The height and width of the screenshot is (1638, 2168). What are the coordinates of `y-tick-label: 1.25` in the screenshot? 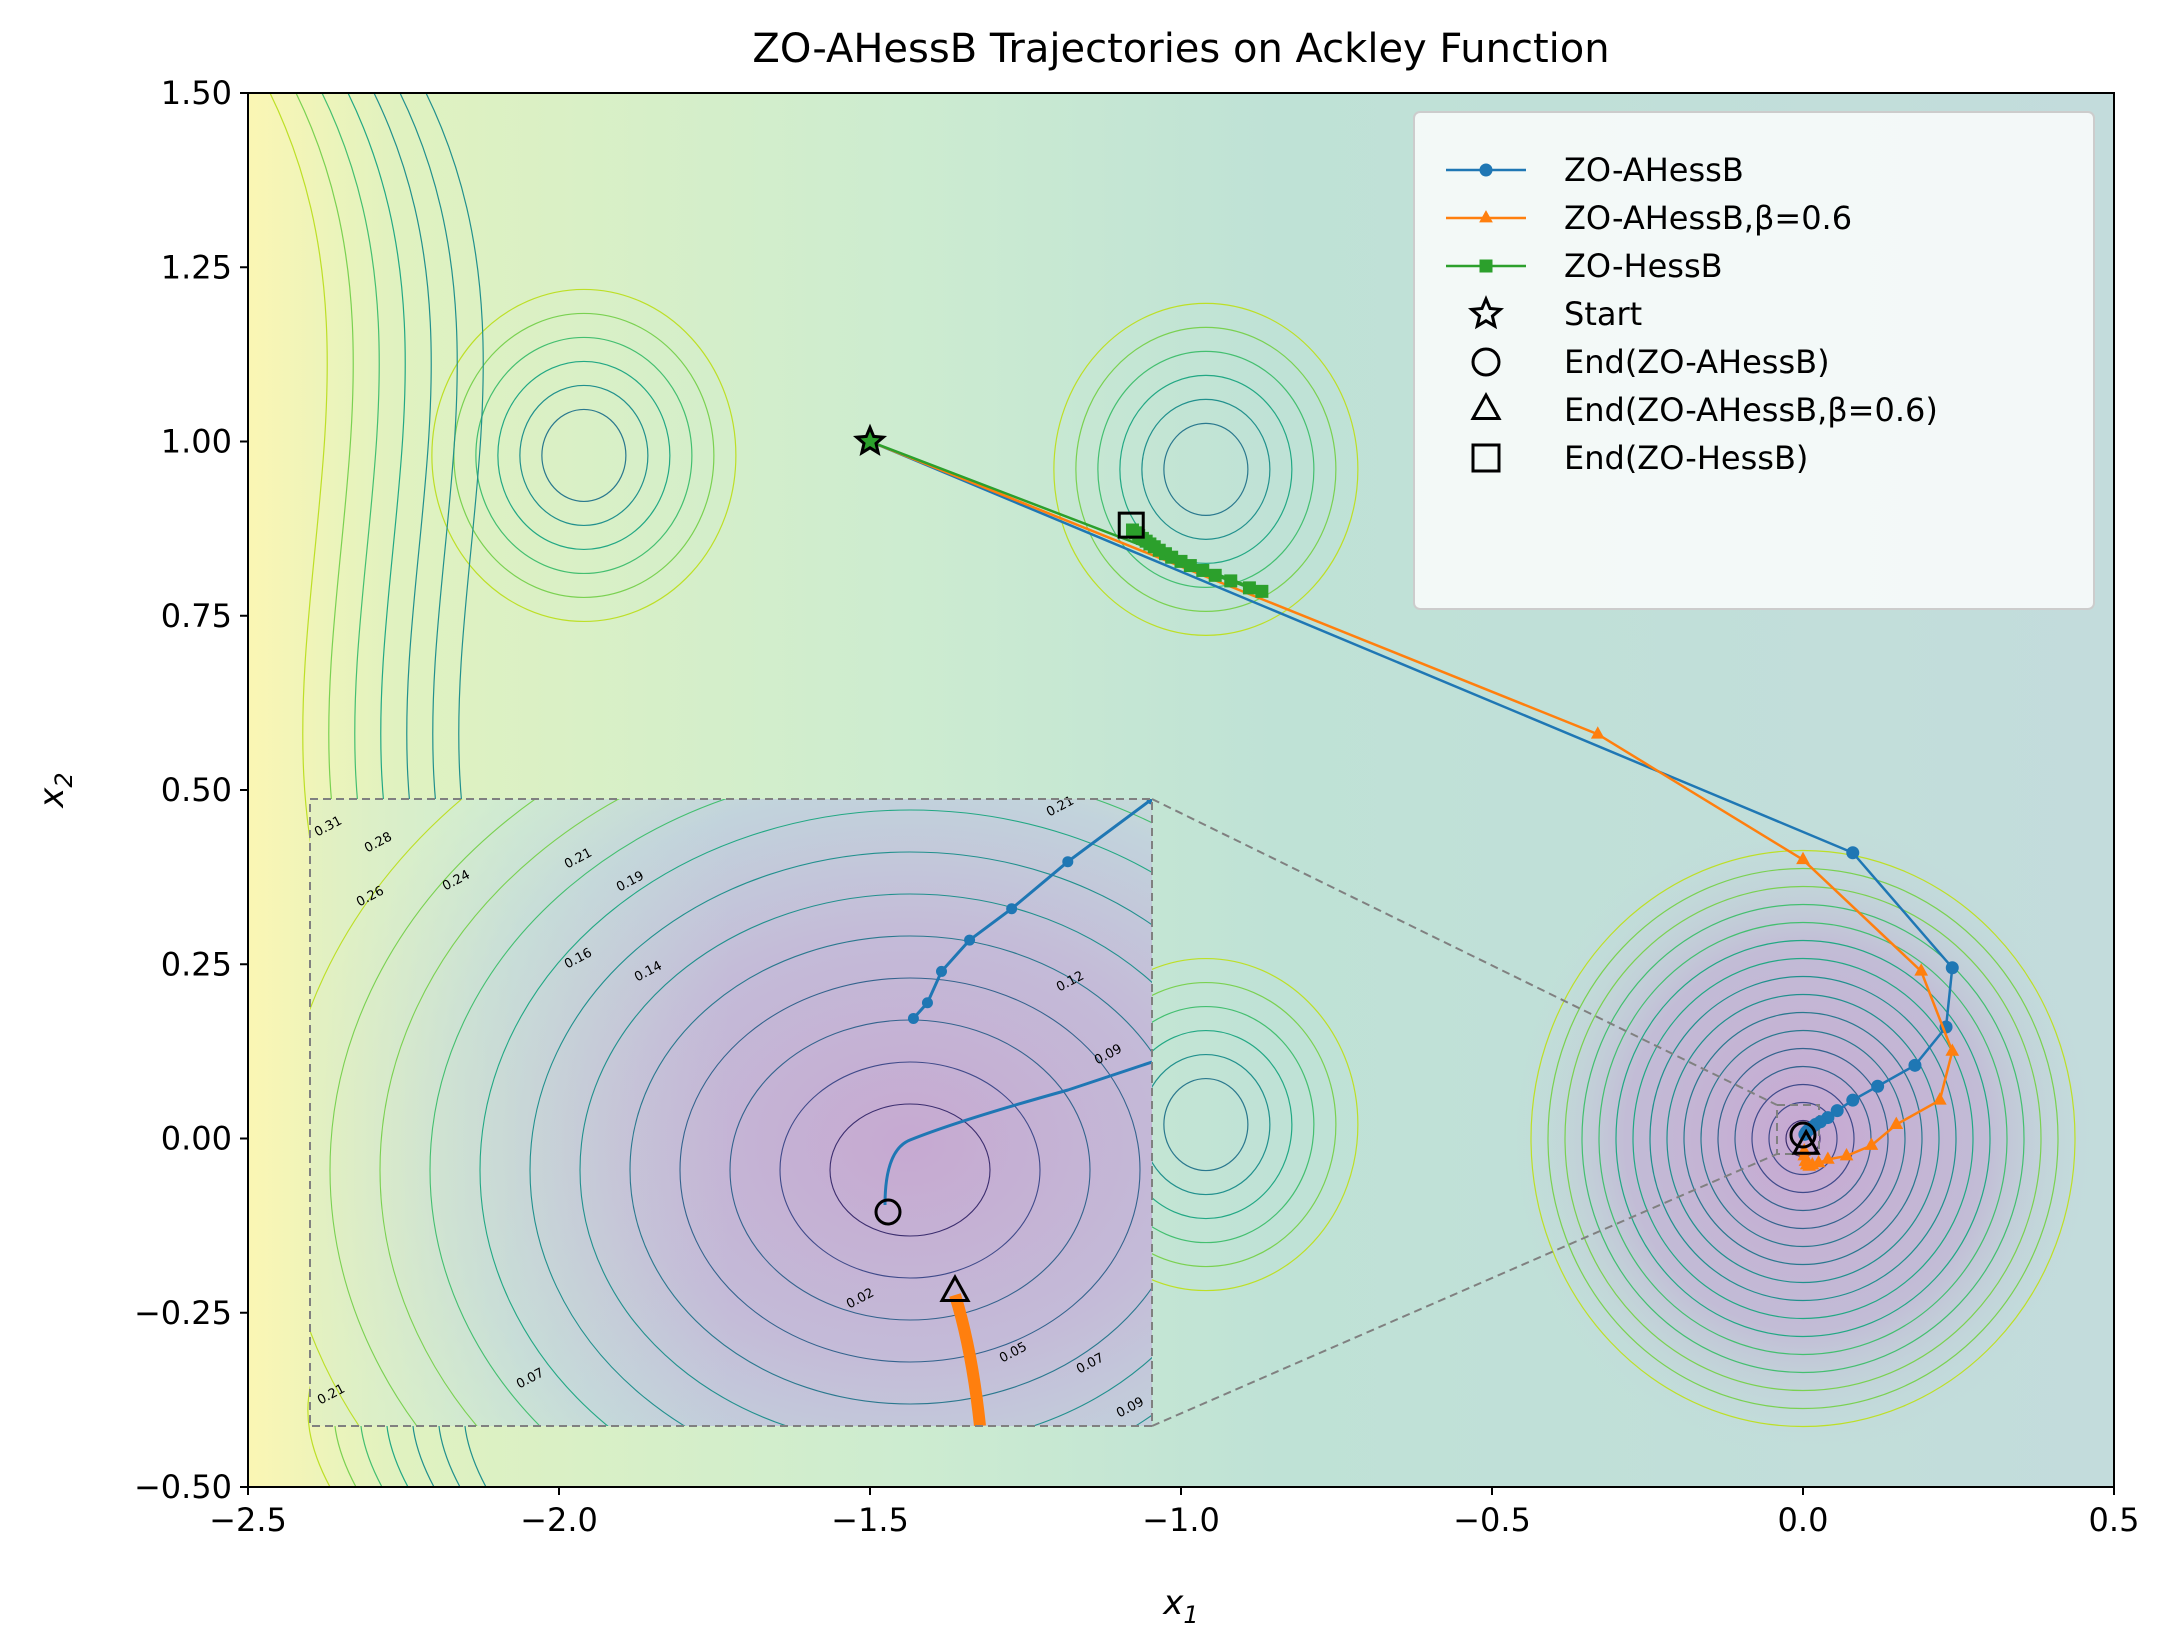 It's located at (196, 267).